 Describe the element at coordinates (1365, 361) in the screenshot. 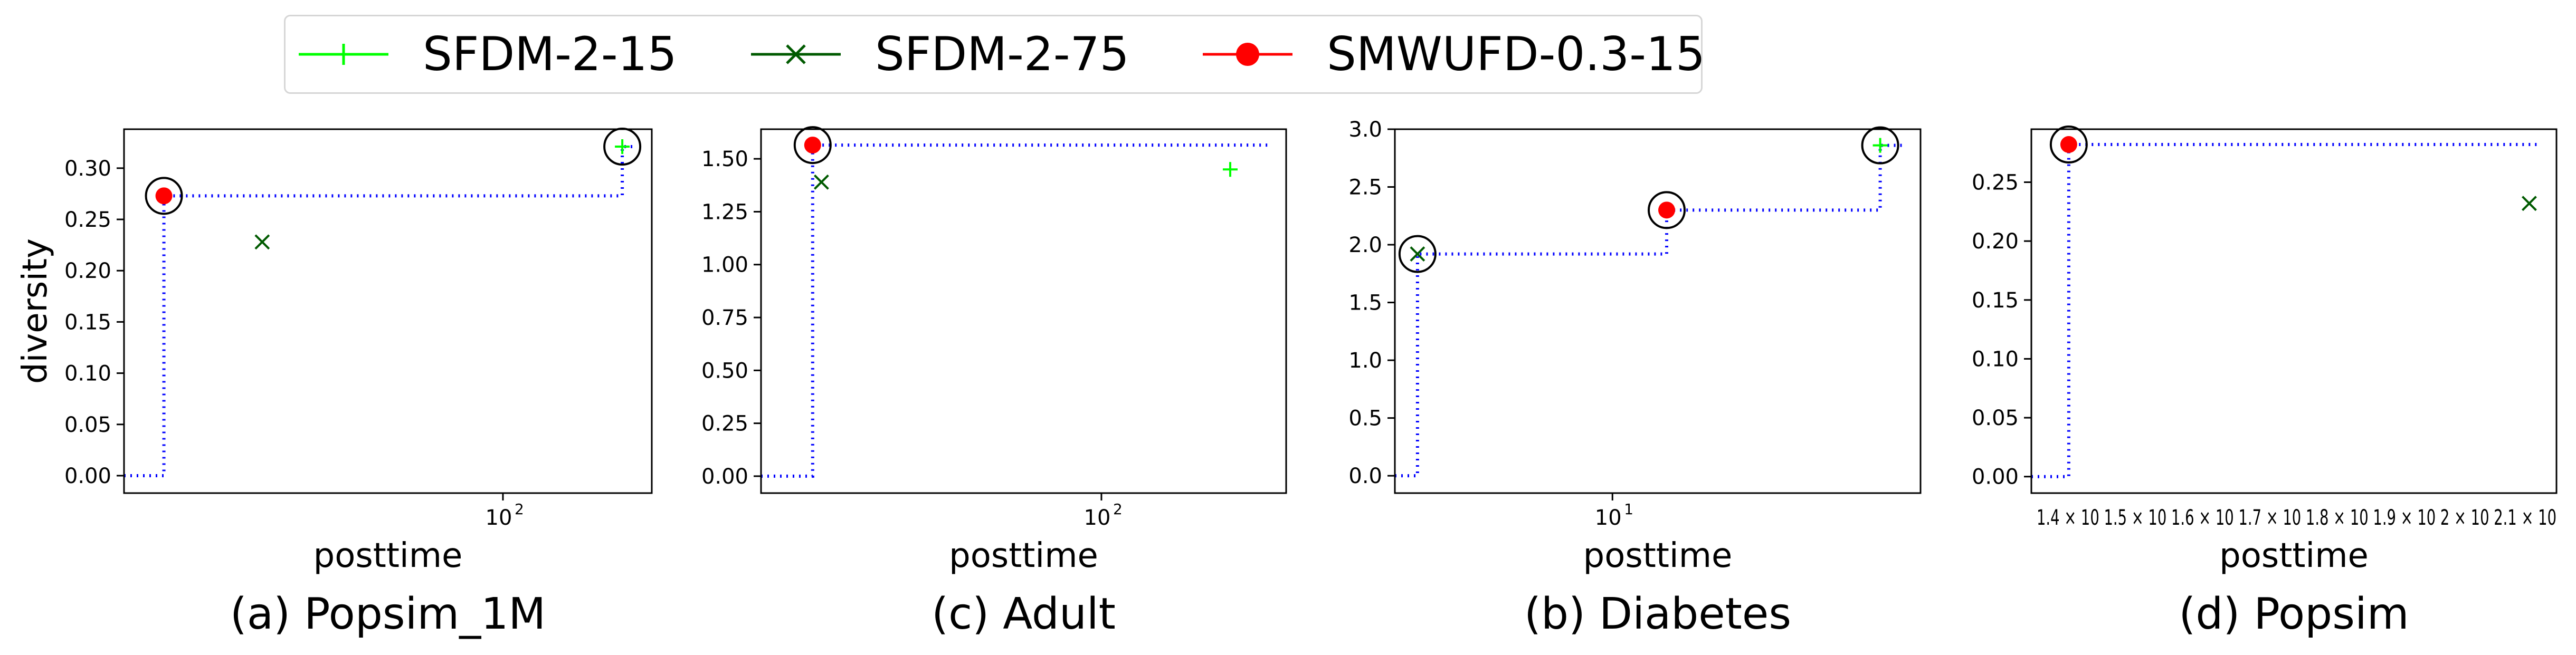

I see `y-tick-label: 1.0` at that location.